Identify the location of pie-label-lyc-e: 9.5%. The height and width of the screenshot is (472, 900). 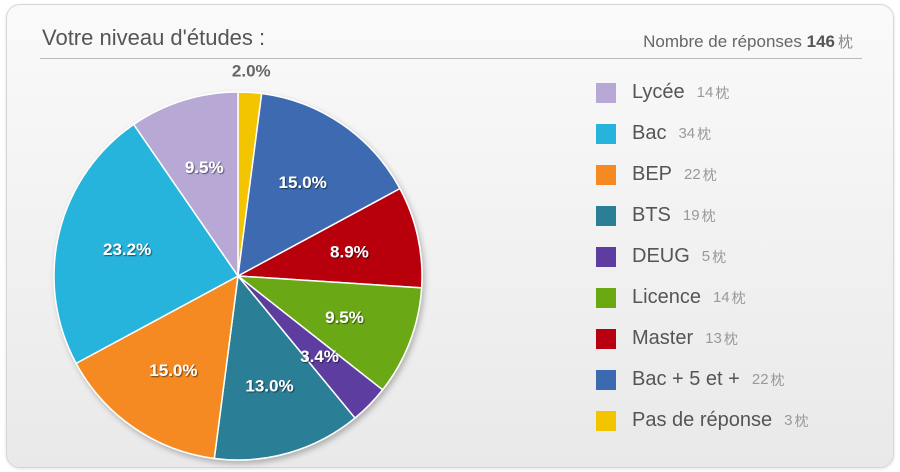
(204, 167).